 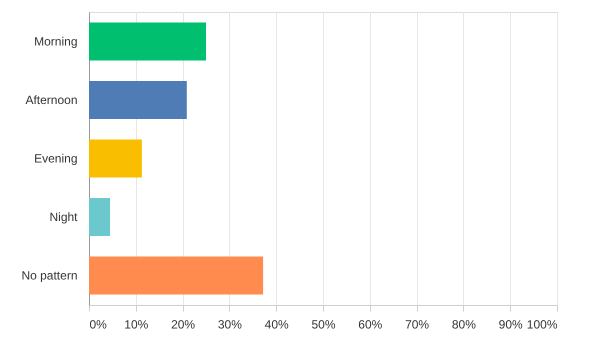 I want to click on y-tick-label: Evening, so click(x=56, y=159).